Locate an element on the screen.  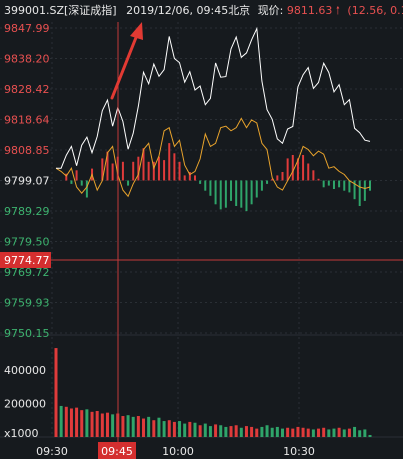
crosshair-time-value: 09:45 is located at coordinates (117, 451).